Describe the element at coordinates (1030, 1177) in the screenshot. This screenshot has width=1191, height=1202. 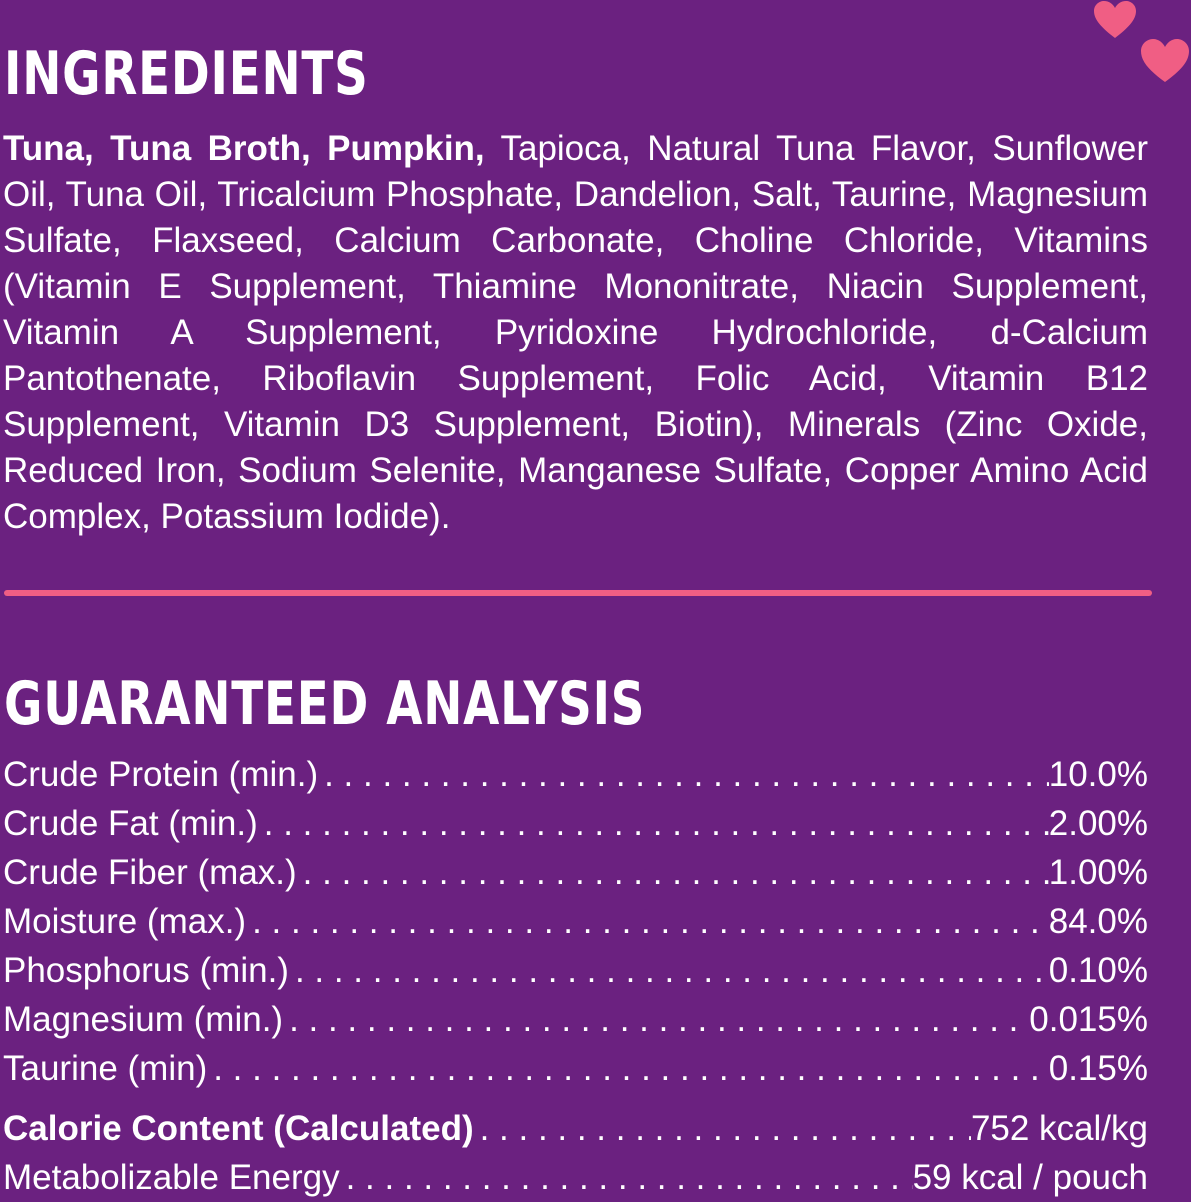
I see `metabolizable-energy-value: 59 kcal / pouch` at that location.